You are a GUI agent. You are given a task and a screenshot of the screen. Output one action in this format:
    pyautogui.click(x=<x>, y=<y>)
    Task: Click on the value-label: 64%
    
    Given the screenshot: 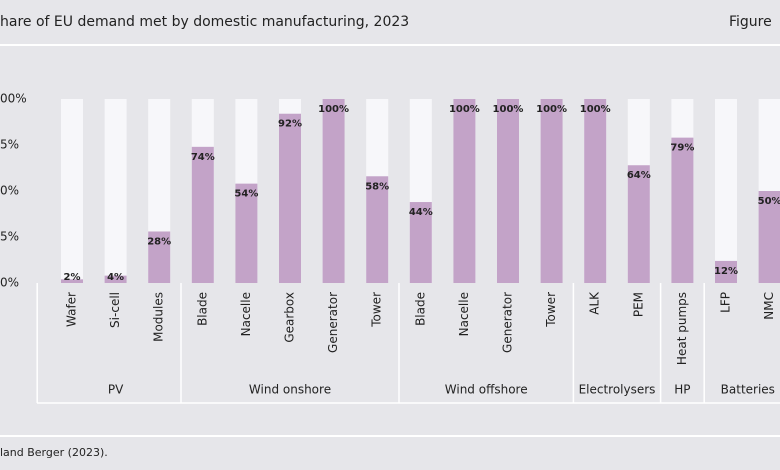 What is the action you would take?
    pyautogui.click(x=639, y=175)
    